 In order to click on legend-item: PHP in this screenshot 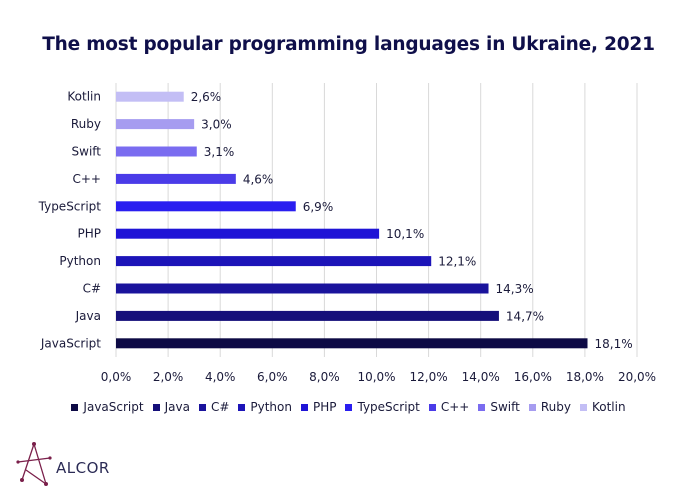, I will do `click(318, 407)`.